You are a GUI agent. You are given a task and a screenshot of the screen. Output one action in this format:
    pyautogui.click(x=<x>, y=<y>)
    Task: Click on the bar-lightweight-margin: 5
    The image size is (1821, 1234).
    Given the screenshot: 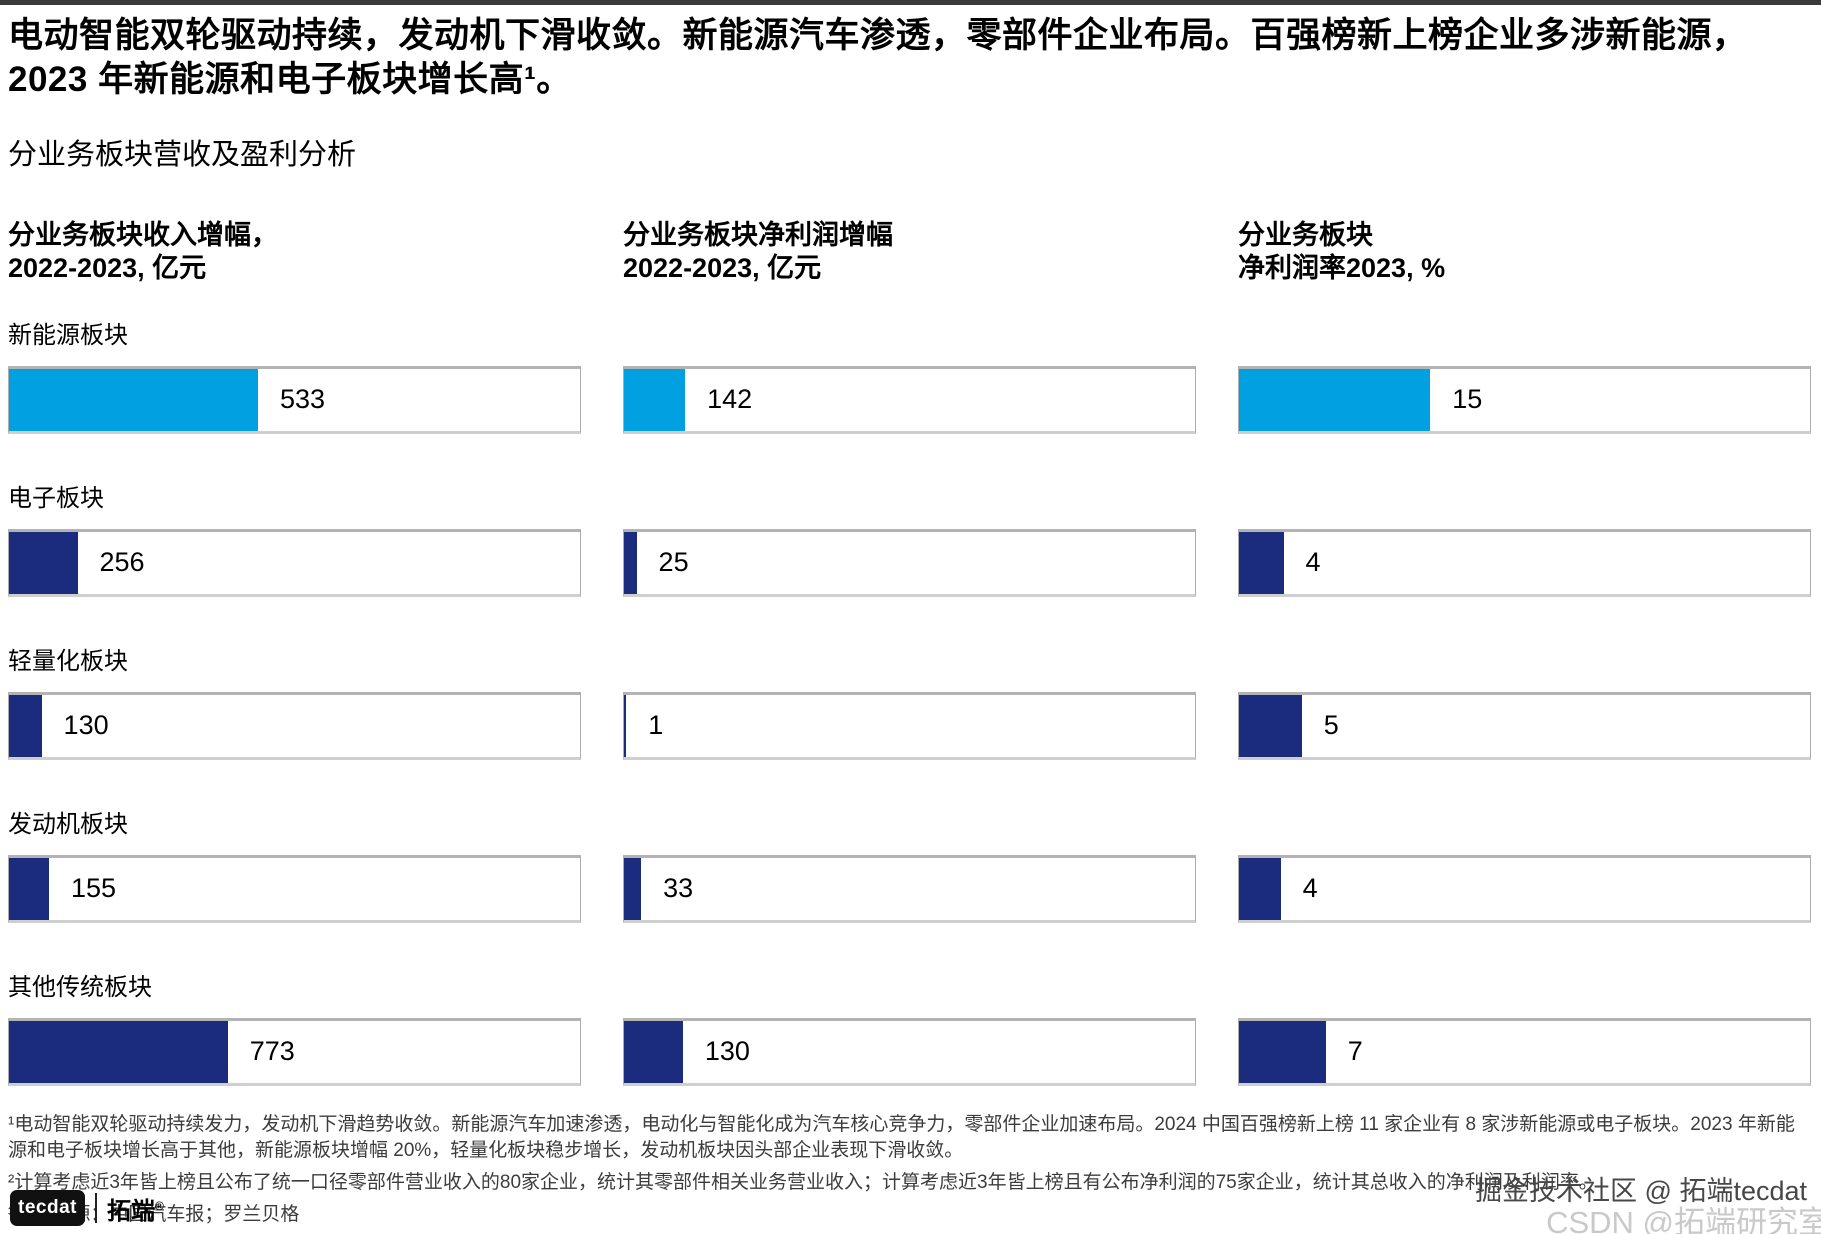 What is the action you would take?
    pyautogui.click(x=1524, y=725)
    